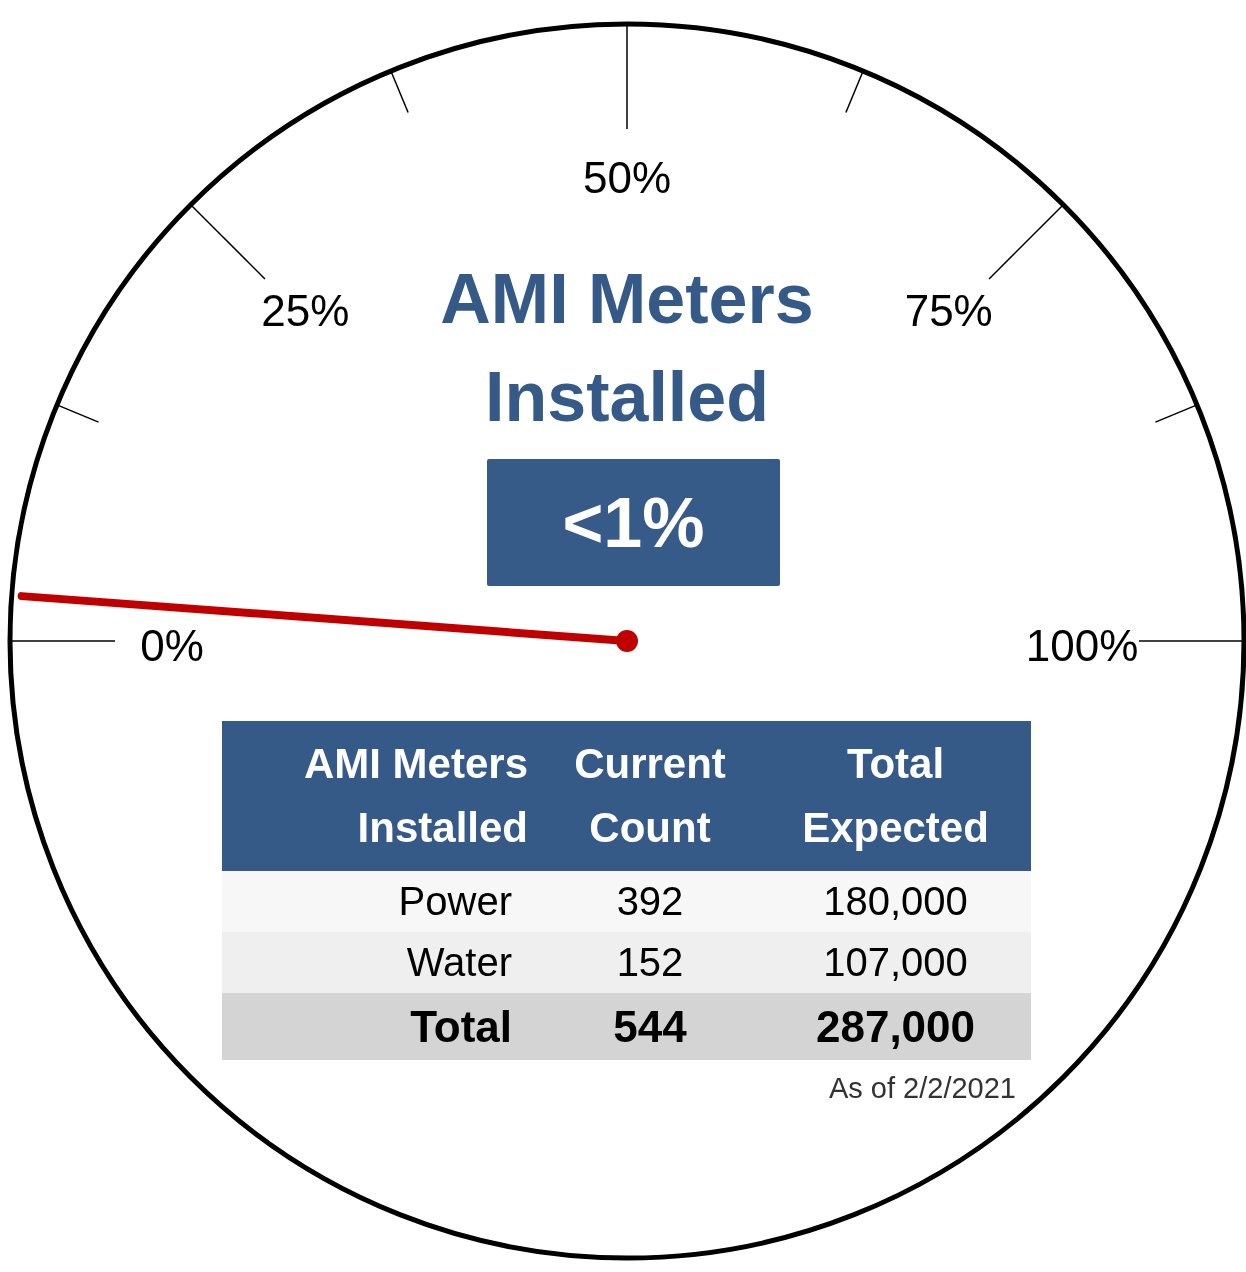  Describe the element at coordinates (627, 348) in the screenshot. I see `text: AMI Meters Installed` at that location.